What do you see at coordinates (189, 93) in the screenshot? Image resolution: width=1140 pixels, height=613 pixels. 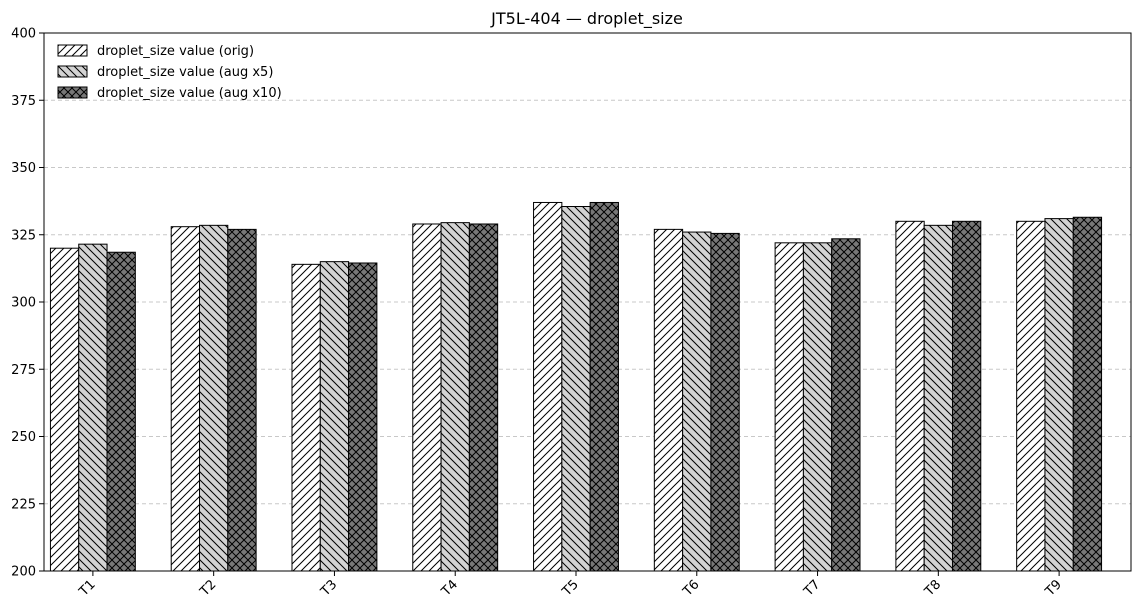 I see `legend-label: droplet_size value (aug x10)` at bounding box center [189, 93].